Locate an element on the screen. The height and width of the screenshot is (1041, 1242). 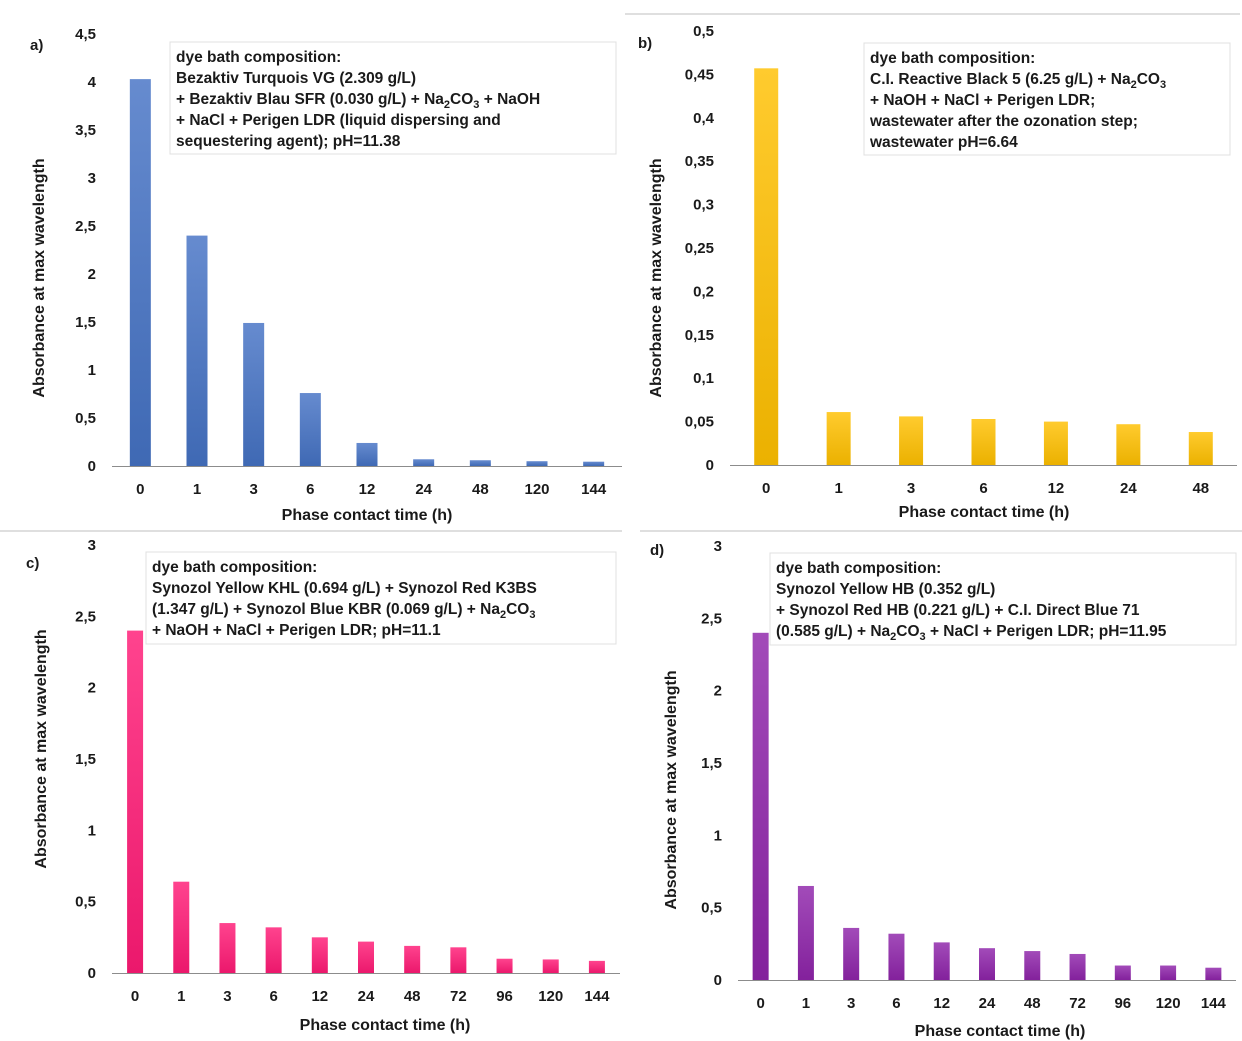
bar-3h is located at coordinates (254, 394).